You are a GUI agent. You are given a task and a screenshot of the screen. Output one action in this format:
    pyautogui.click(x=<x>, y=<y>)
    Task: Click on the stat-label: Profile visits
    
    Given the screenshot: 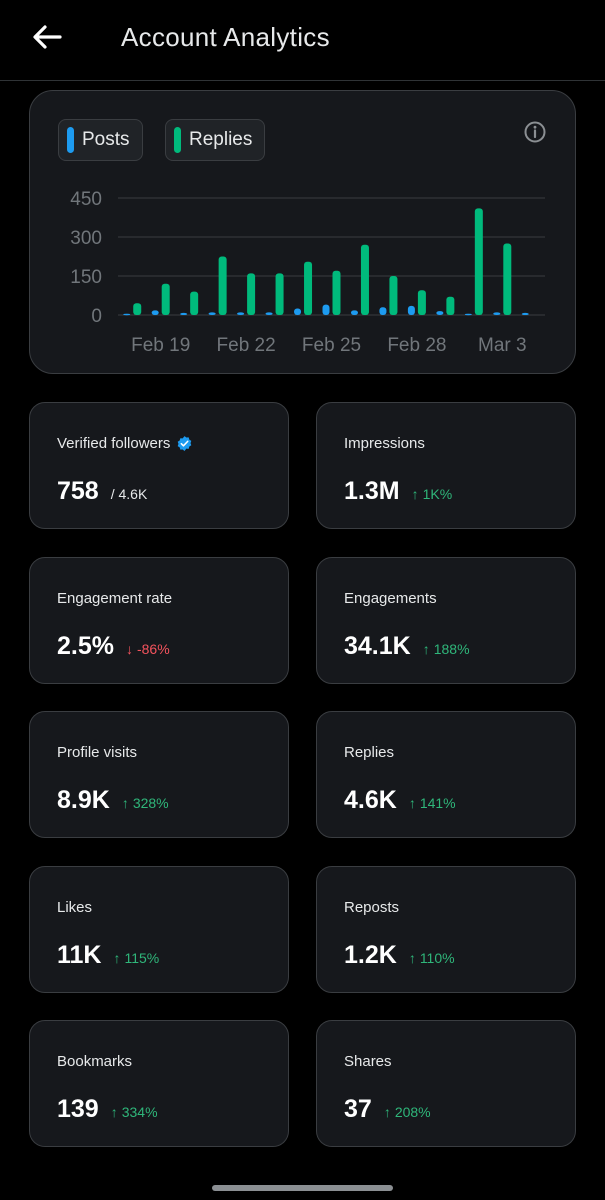 What is the action you would take?
    pyautogui.click(x=97, y=752)
    